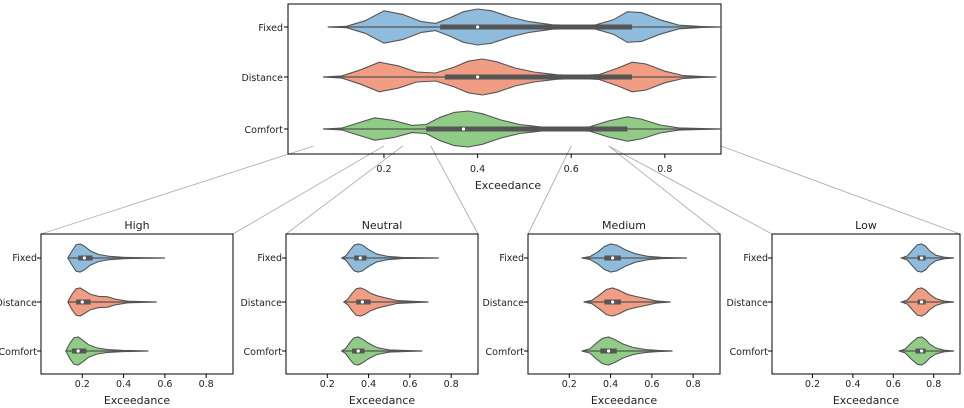 The width and height of the screenshot is (964, 408). I want to click on high-x-ticks: 0.2 0.4 0.6 0.8, so click(125, 323).